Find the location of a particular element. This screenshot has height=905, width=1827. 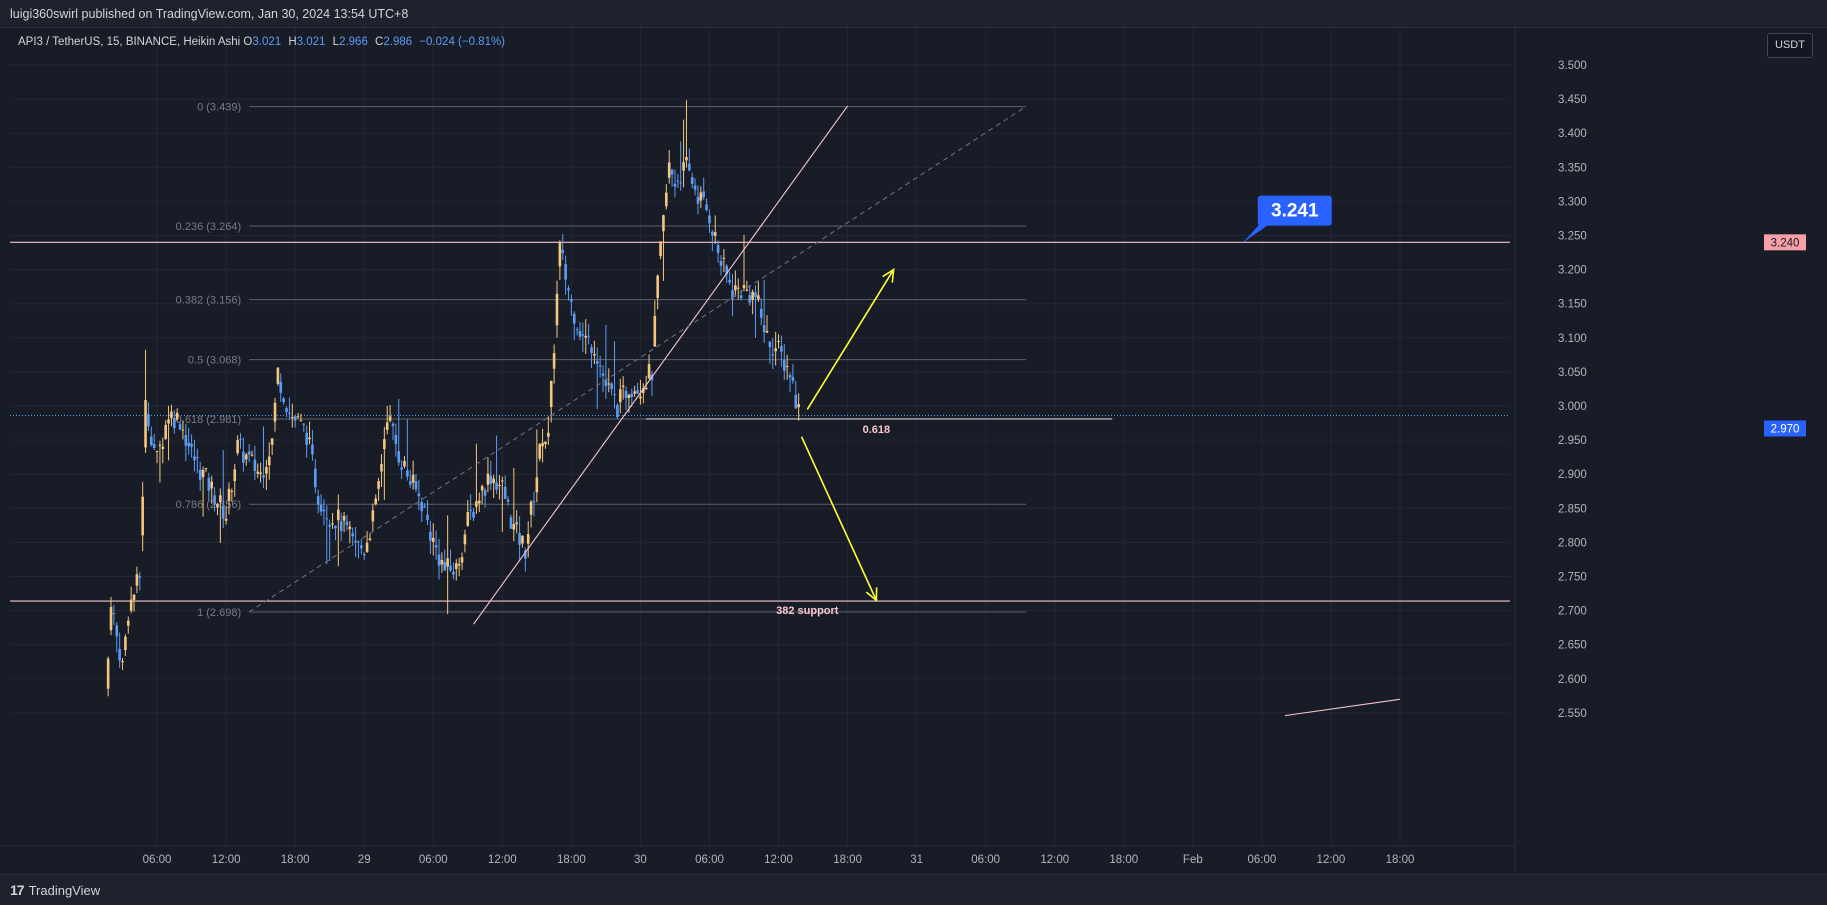

fib-level-label: 0.382 (3.156) is located at coordinates (208, 301).